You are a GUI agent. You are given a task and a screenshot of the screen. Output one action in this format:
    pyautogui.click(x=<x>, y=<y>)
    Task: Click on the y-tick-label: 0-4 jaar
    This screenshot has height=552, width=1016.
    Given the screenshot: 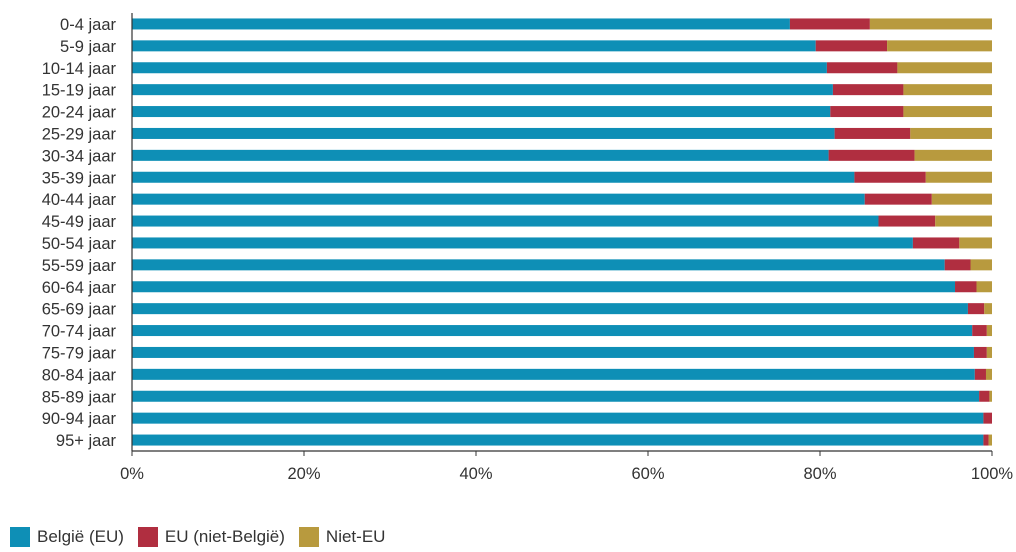 What is the action you would take?
    pyautogui.click(x=88, y=25)
    